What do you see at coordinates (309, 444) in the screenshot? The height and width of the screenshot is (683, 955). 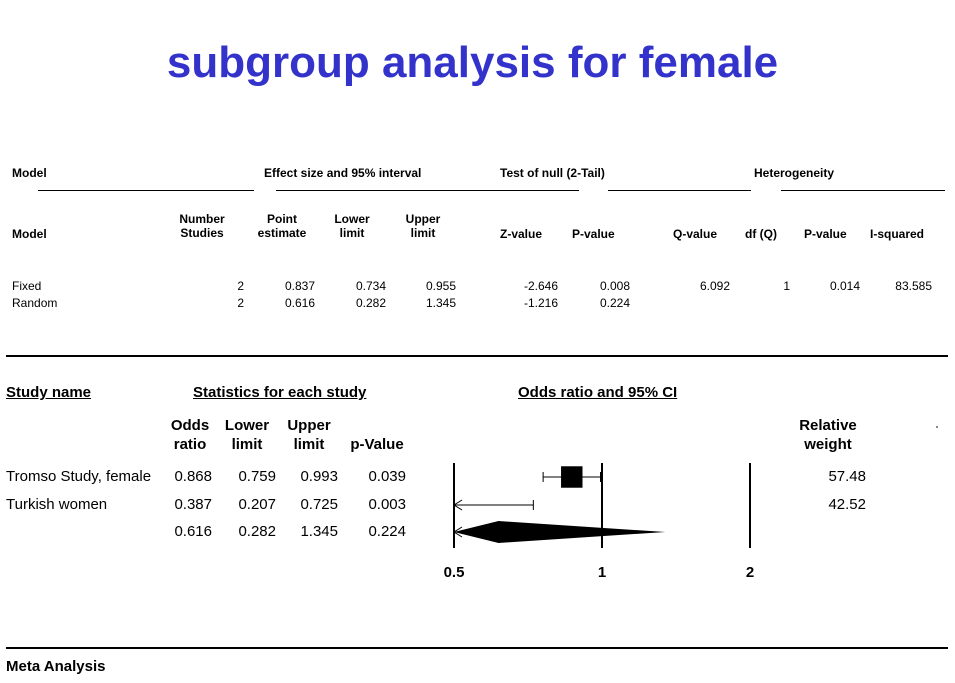 I see `col-upper-2: limit` at bounding box center [309, 444].